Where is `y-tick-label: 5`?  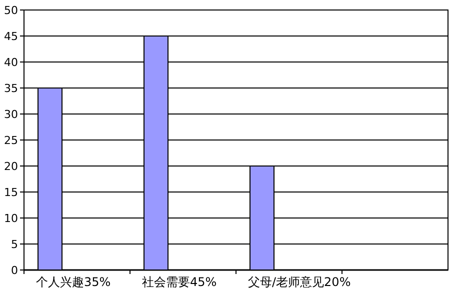
y-tick-label: 5 is located at coordinates (14, 244).